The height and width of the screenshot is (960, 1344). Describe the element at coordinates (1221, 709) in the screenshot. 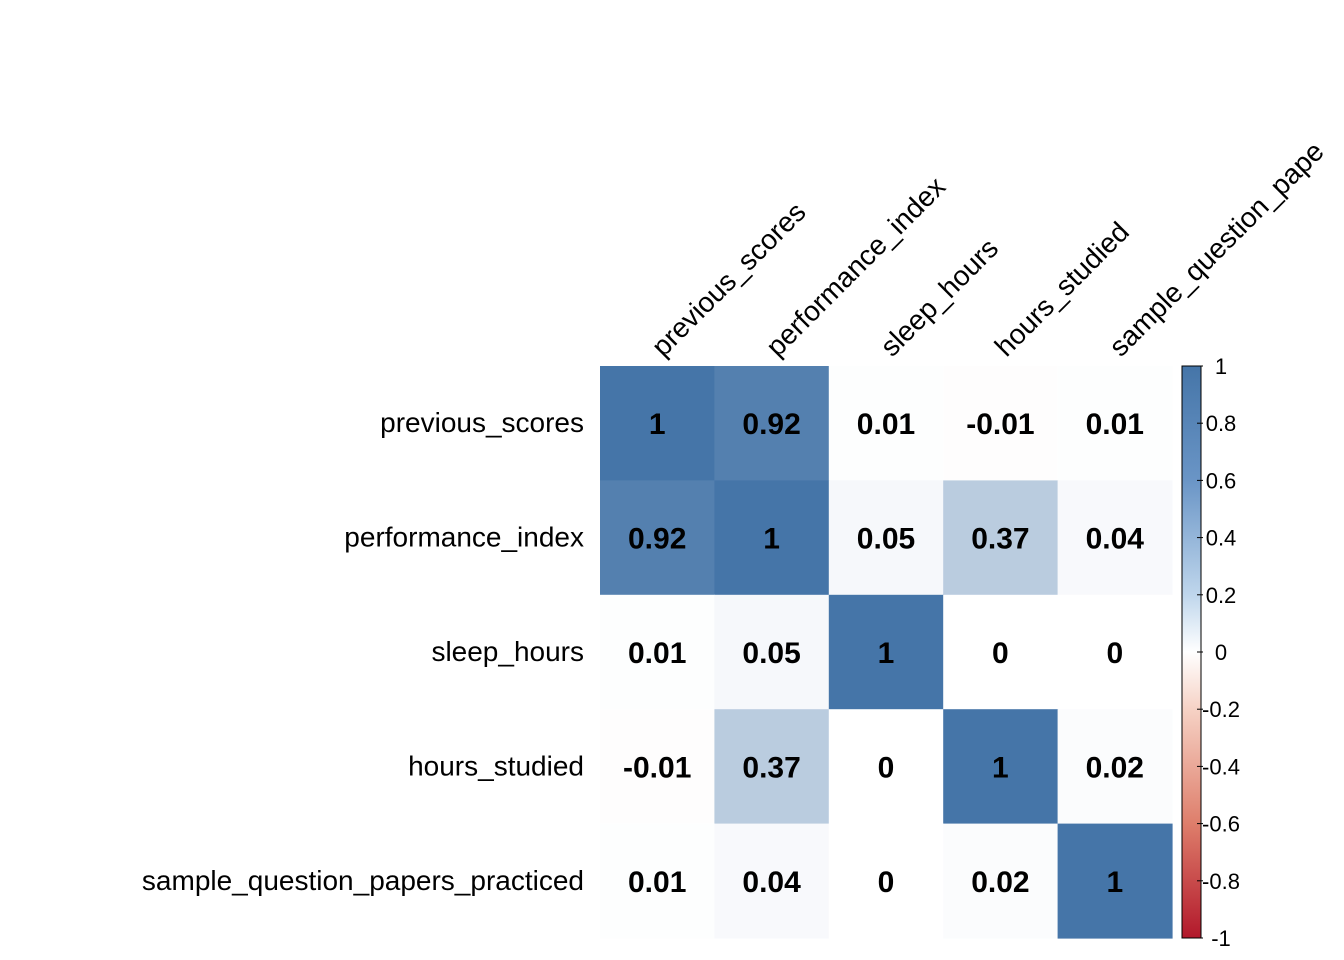

I see `legend-tick-label: -0.2` at that location.